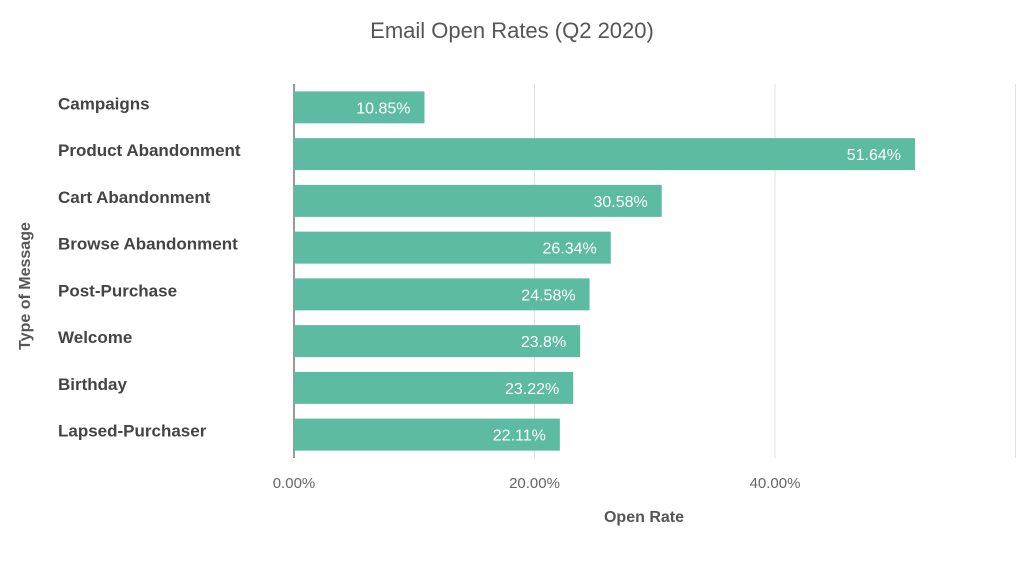  Describe the element at coordinates (644, 517) in the screenshot. I see `x-axis-label: Open Rate` at that location.